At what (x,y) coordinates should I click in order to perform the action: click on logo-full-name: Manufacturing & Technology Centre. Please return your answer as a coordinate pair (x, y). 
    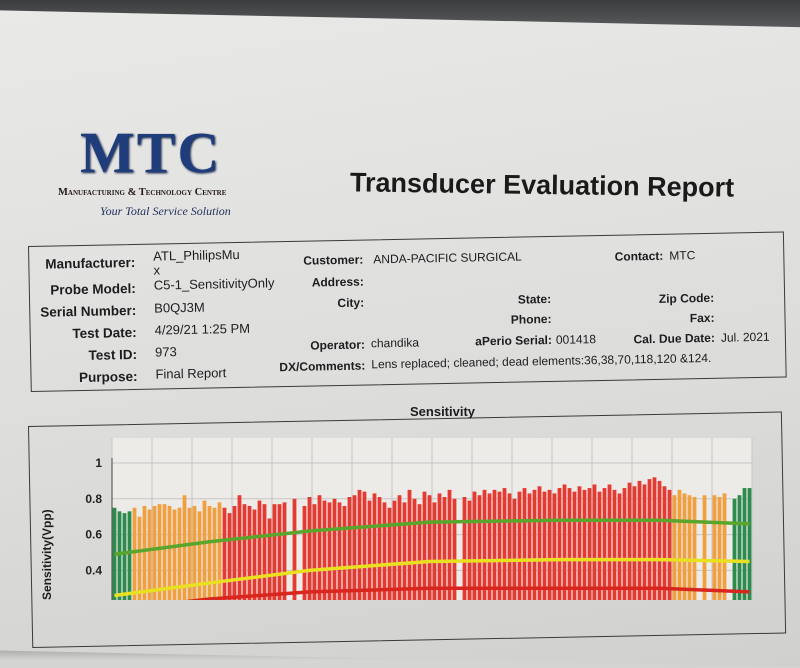
    Looking at the image, I should click on (142, 192).